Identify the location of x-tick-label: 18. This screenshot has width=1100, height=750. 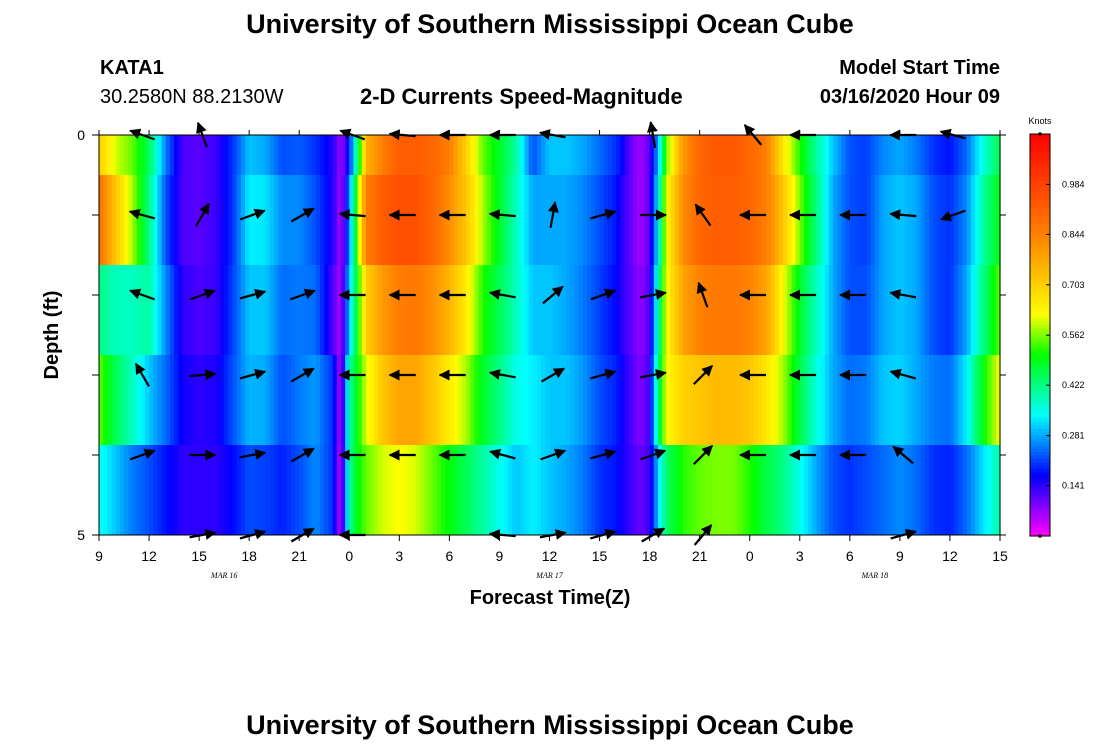
(650, 556).